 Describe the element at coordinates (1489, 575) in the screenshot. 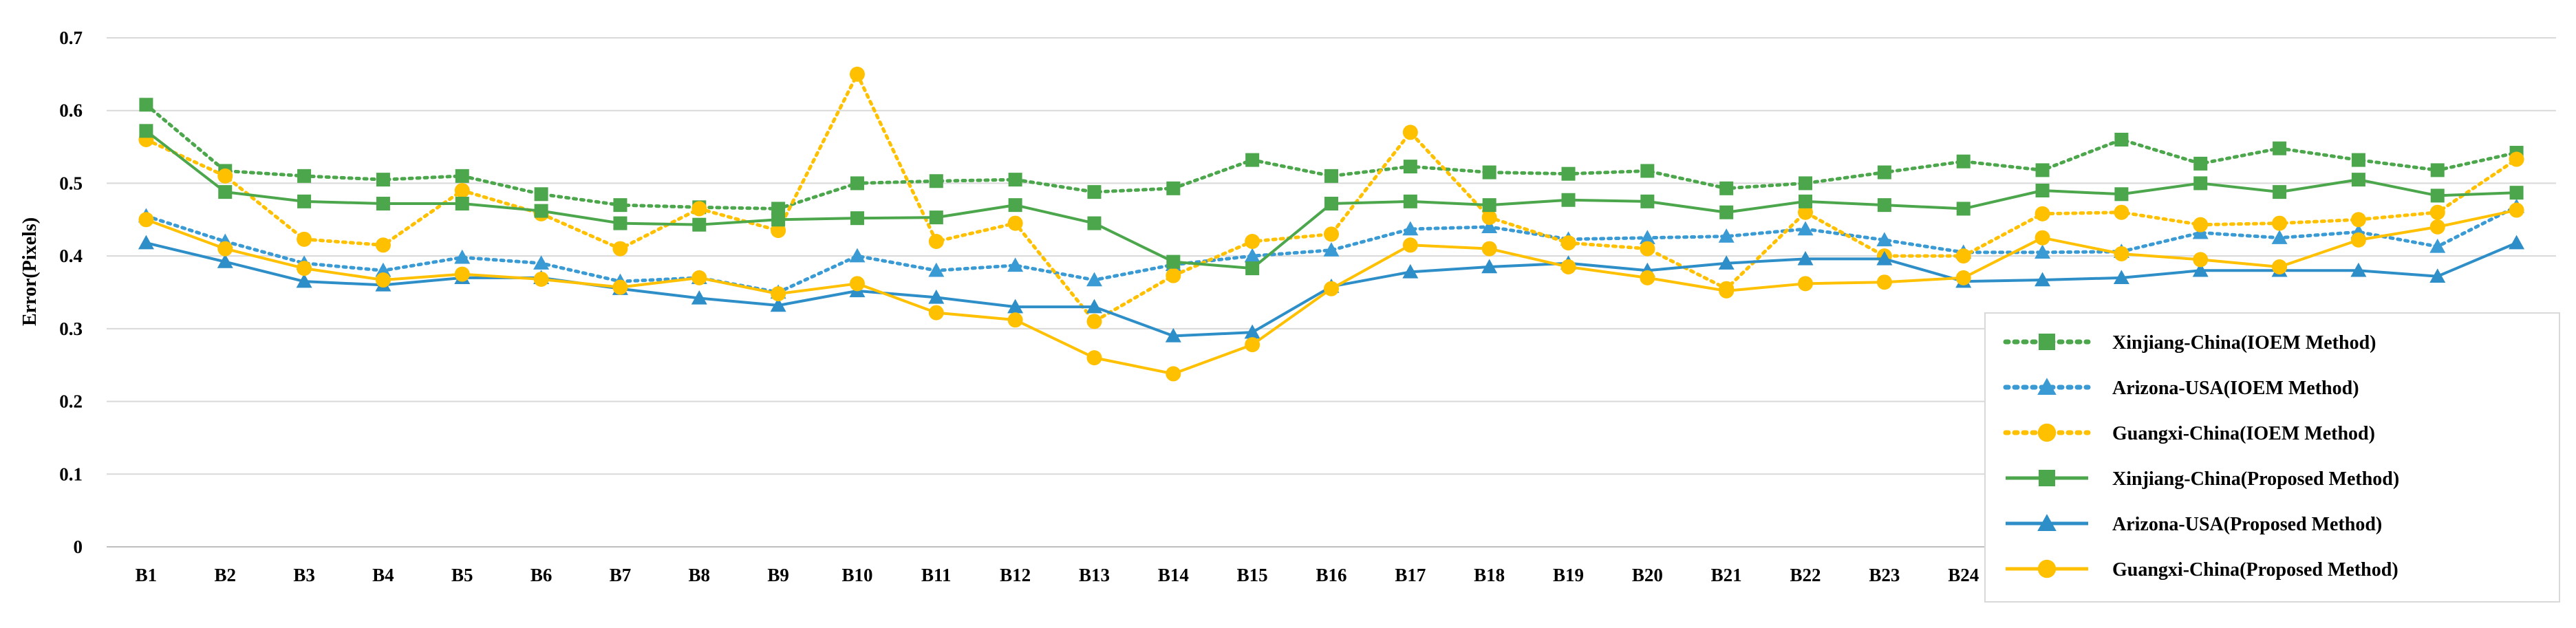

I see `x-tick-label: B18` at that location.